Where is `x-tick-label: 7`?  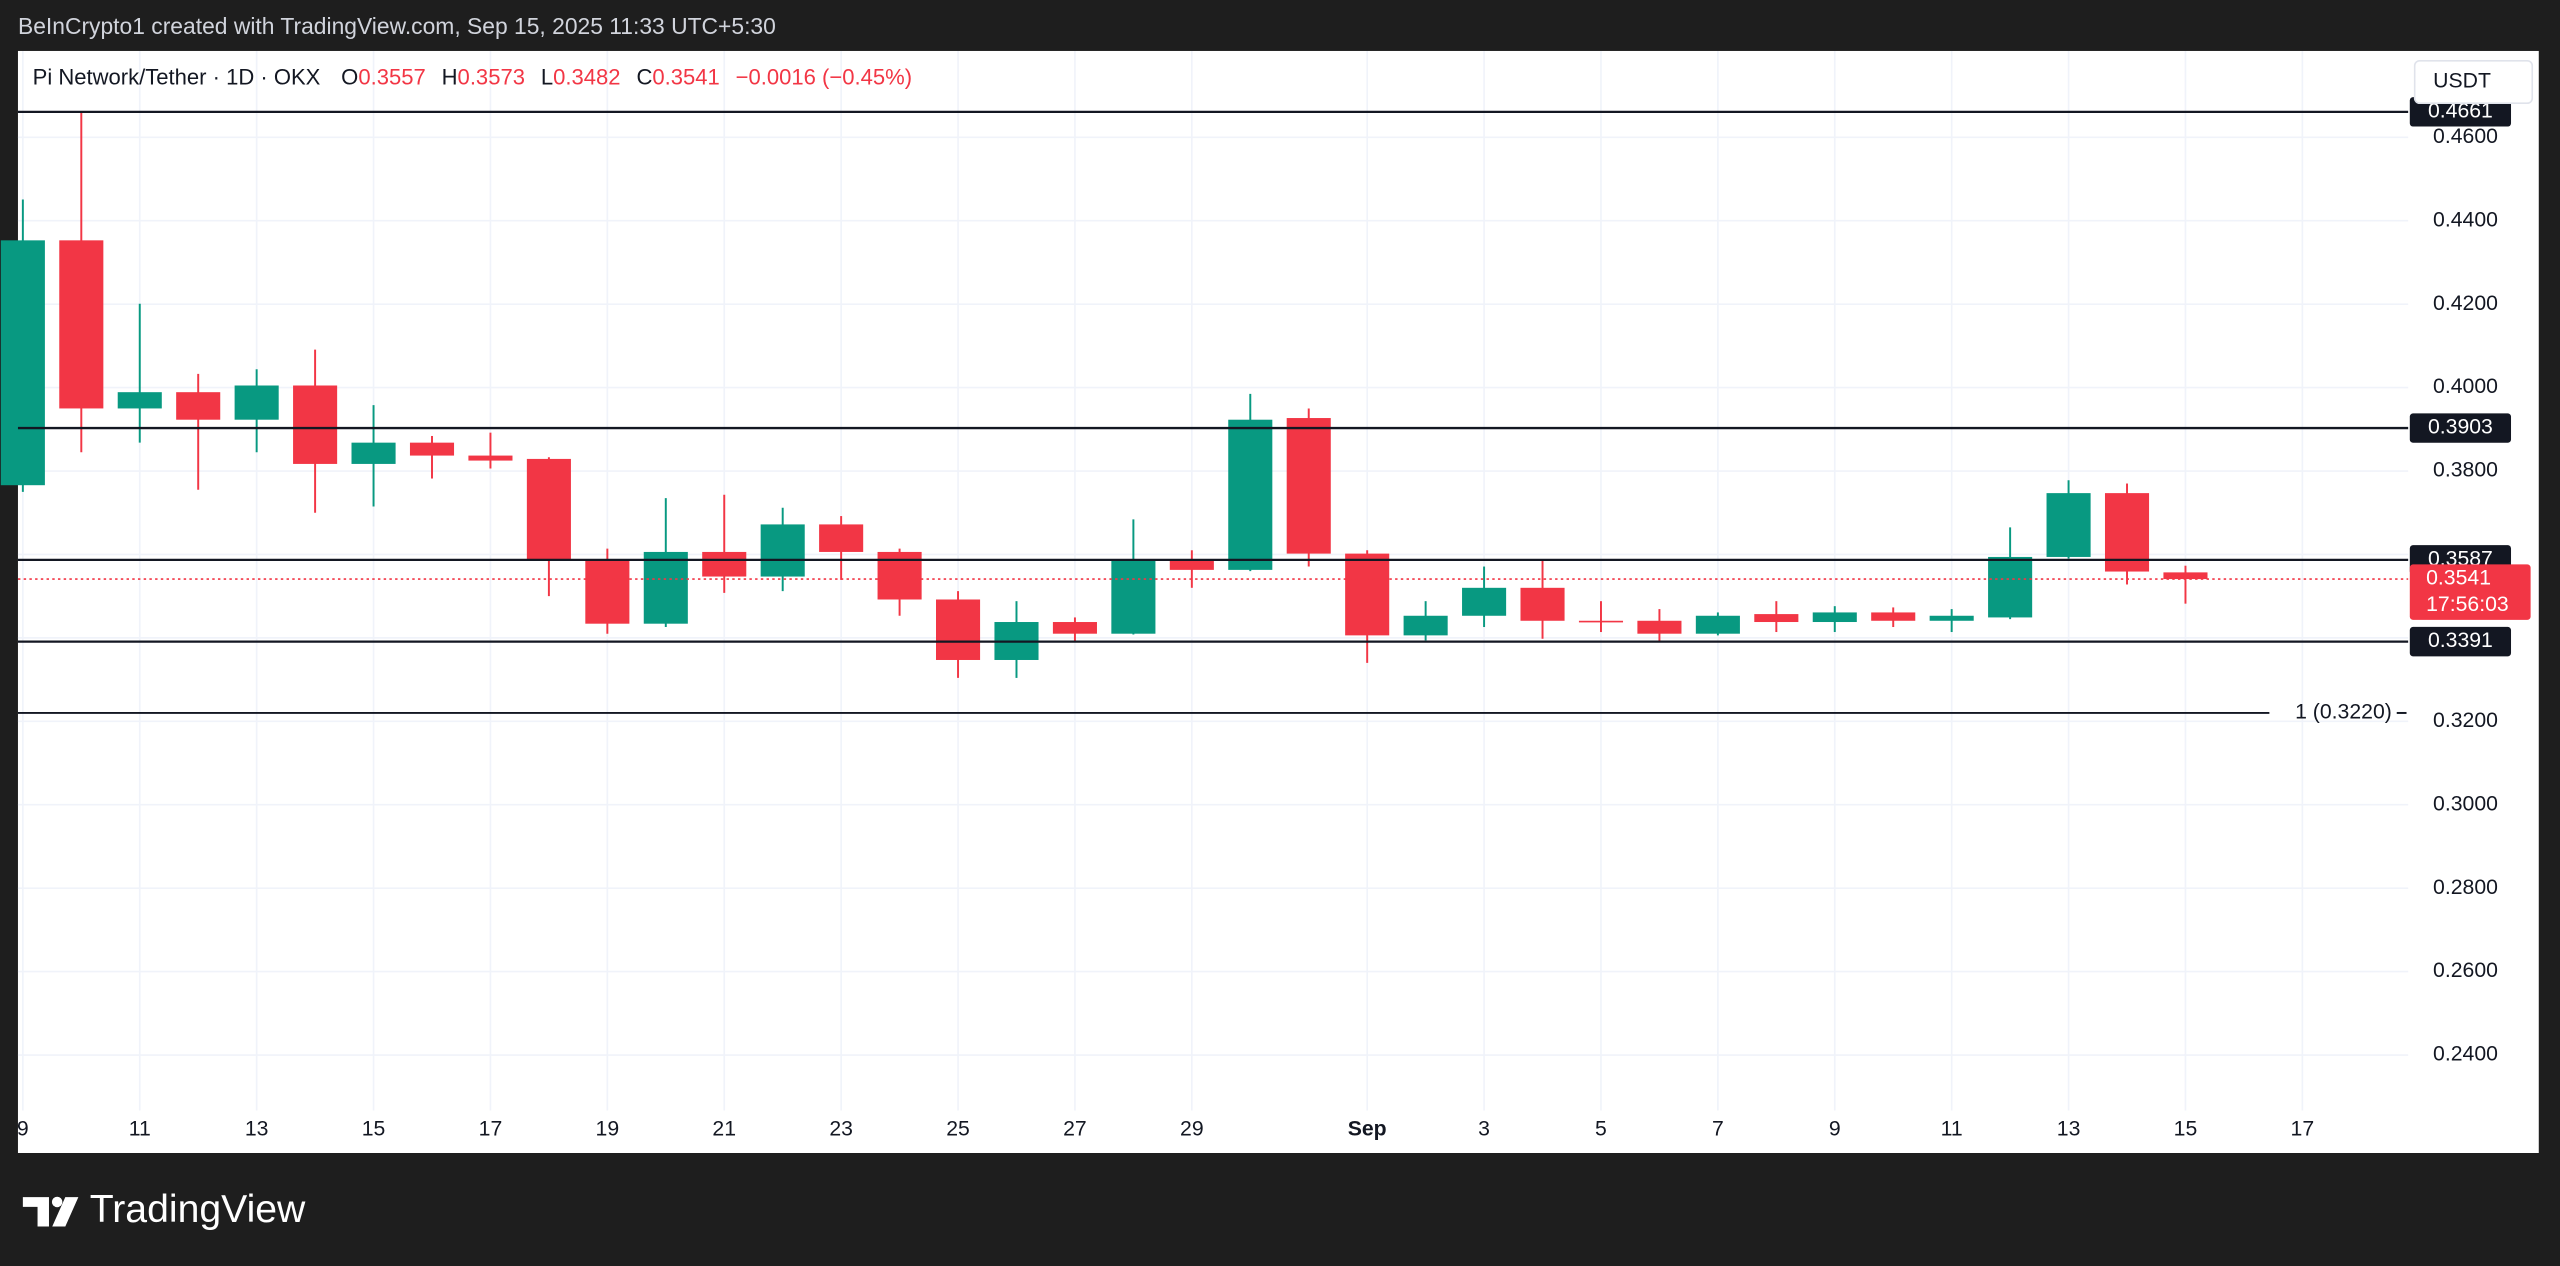
x-tick-label: 7 is located at coordinates (1718, 1129).